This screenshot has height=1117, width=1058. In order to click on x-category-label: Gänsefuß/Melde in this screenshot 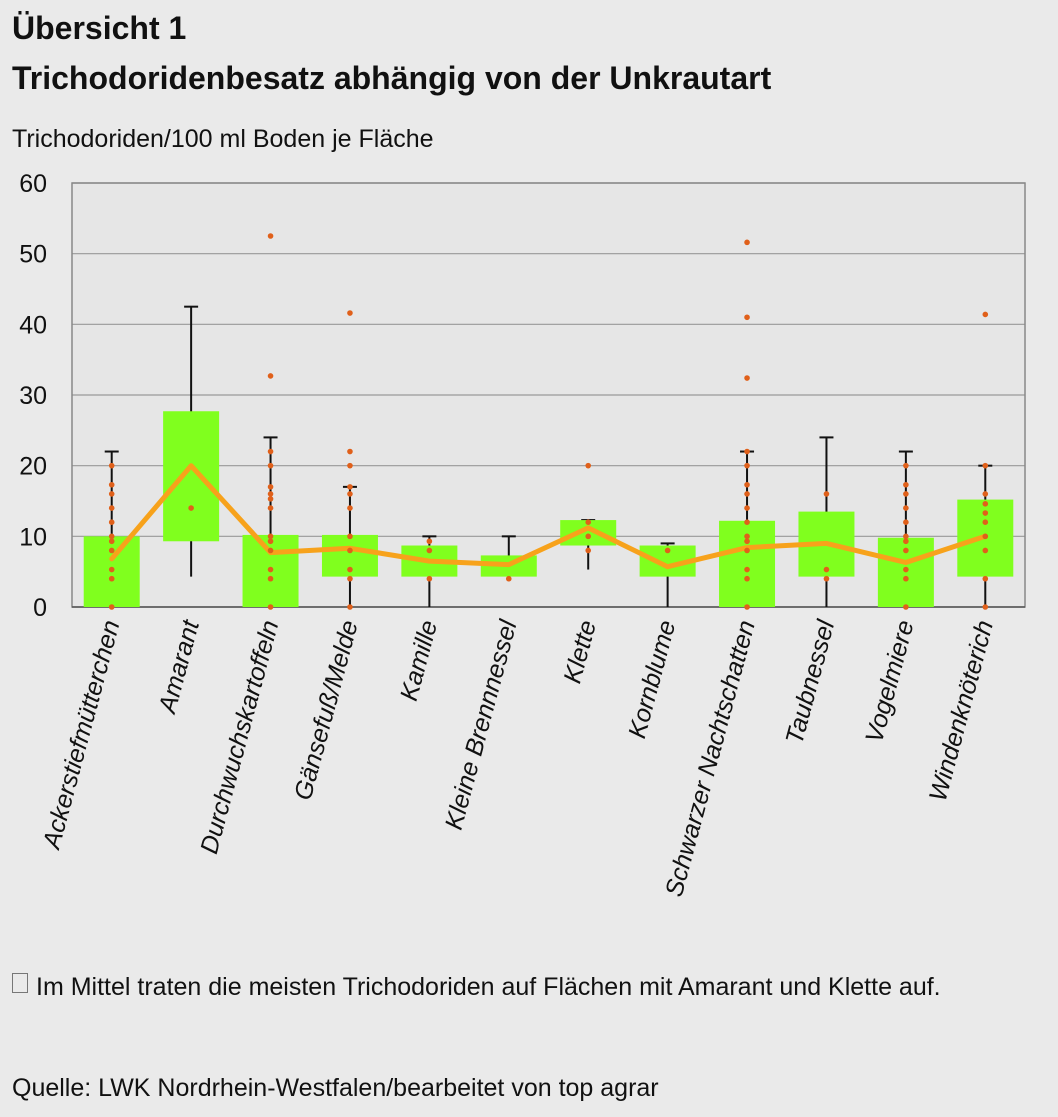, I will do `click(326, 710)`.